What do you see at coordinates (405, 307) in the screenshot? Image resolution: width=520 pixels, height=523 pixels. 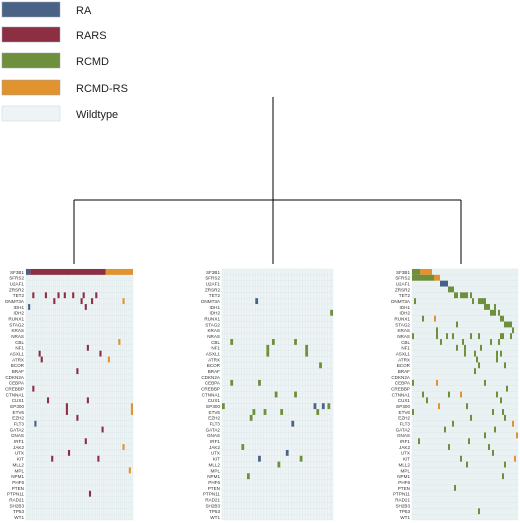 I see `gene-label: IDH1` at bounding box center [405, 307].